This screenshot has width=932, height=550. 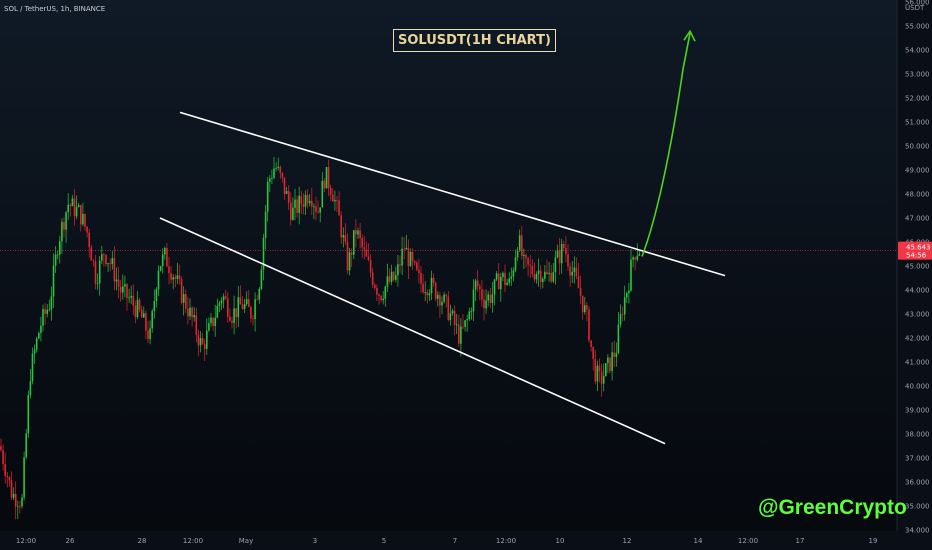 What do you see at coordinates (917, 339) in the screenshot?
I see `y-tick-label: 42.000` at bounding box center [917, 339].